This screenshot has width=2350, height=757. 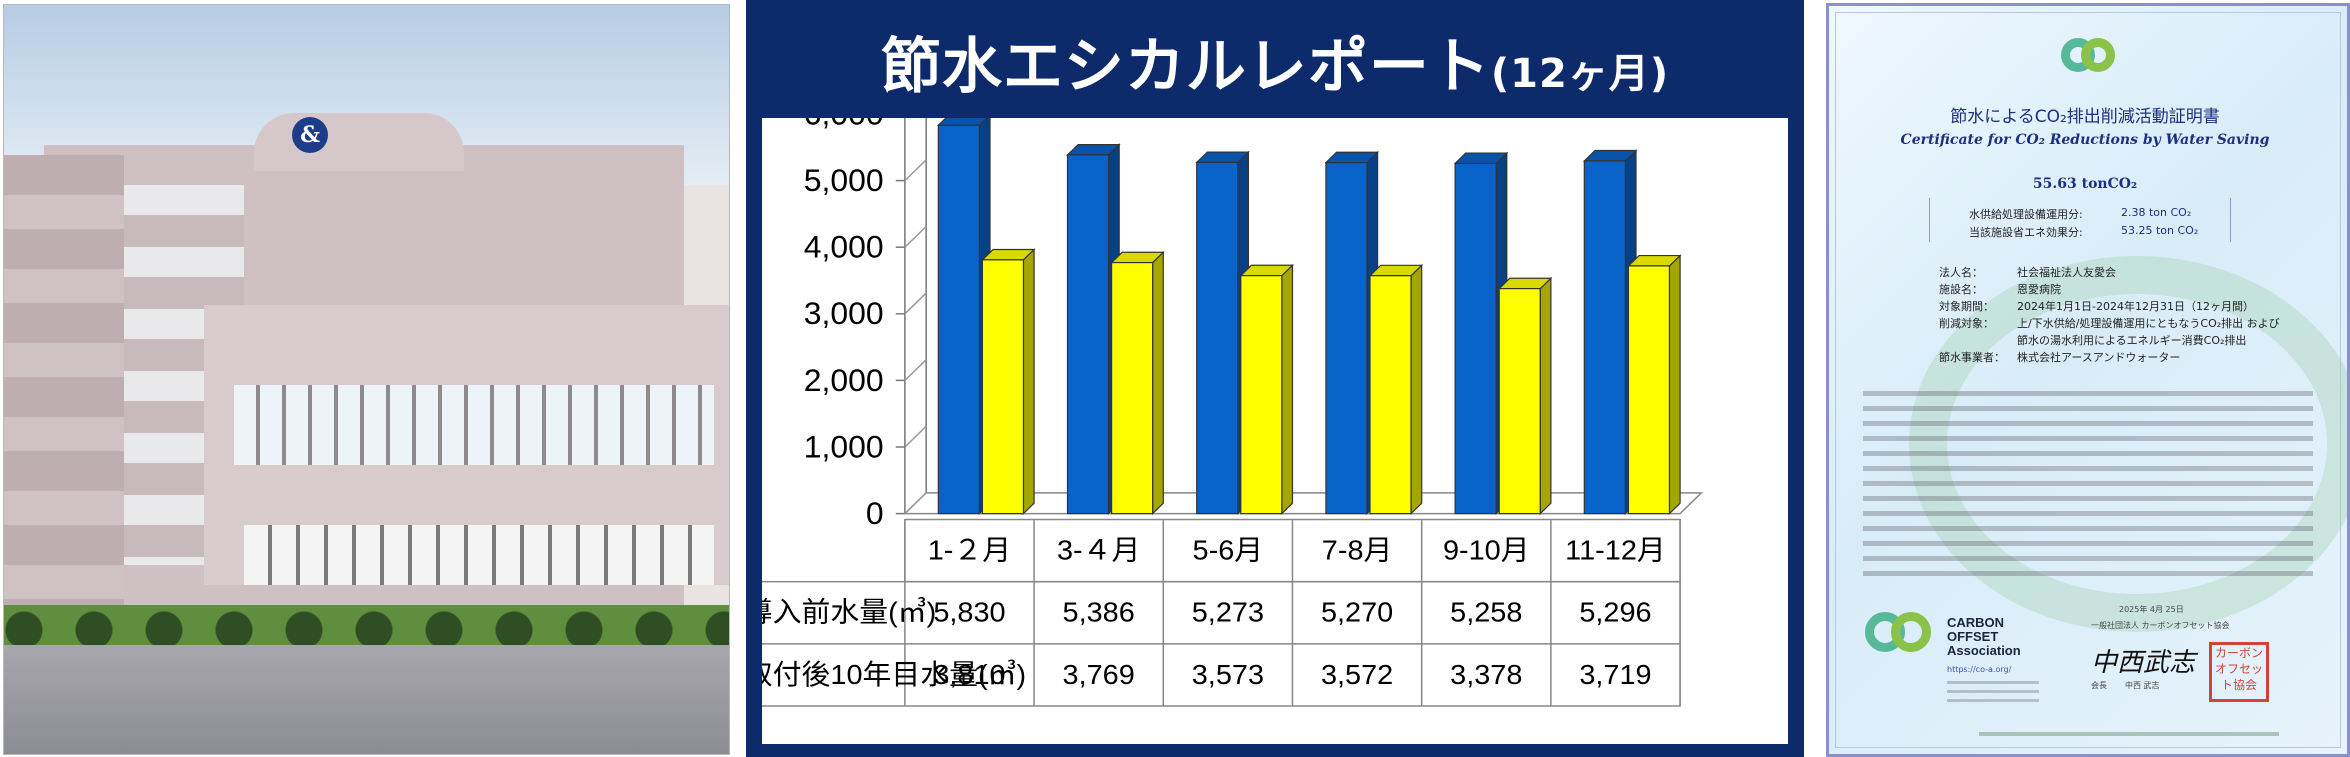 I want to click on certificate-body-text, so click(x=2088, y=486).